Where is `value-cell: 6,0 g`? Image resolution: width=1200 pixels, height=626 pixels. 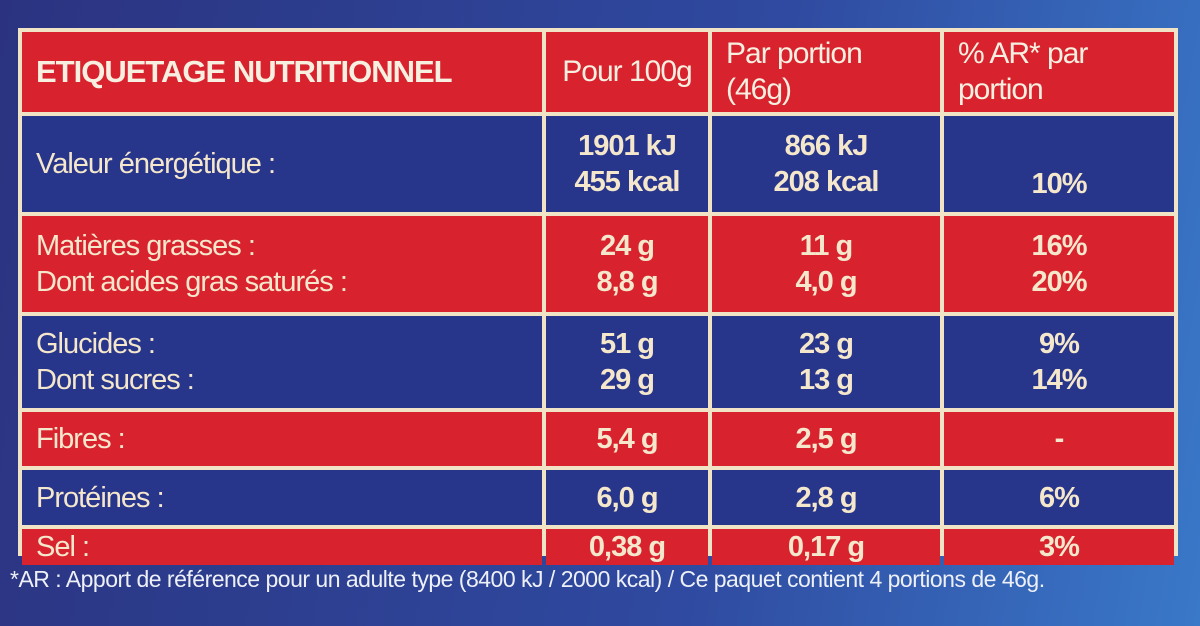 value-cell: 6,0 g is located at coordinates (627, 497).